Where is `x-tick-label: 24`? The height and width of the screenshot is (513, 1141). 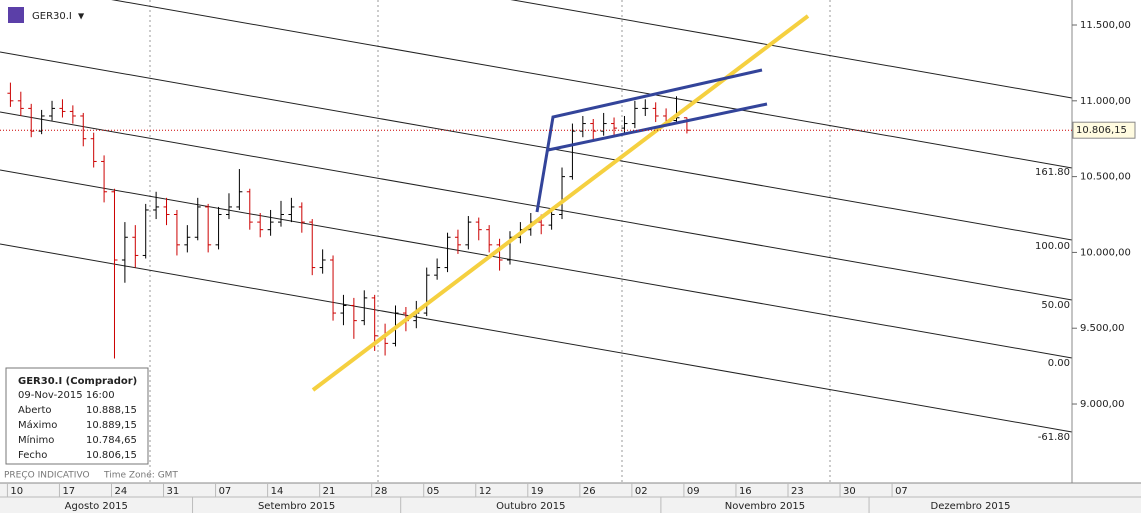
x-tick-label: 24 is located at coordinates (120, 491).